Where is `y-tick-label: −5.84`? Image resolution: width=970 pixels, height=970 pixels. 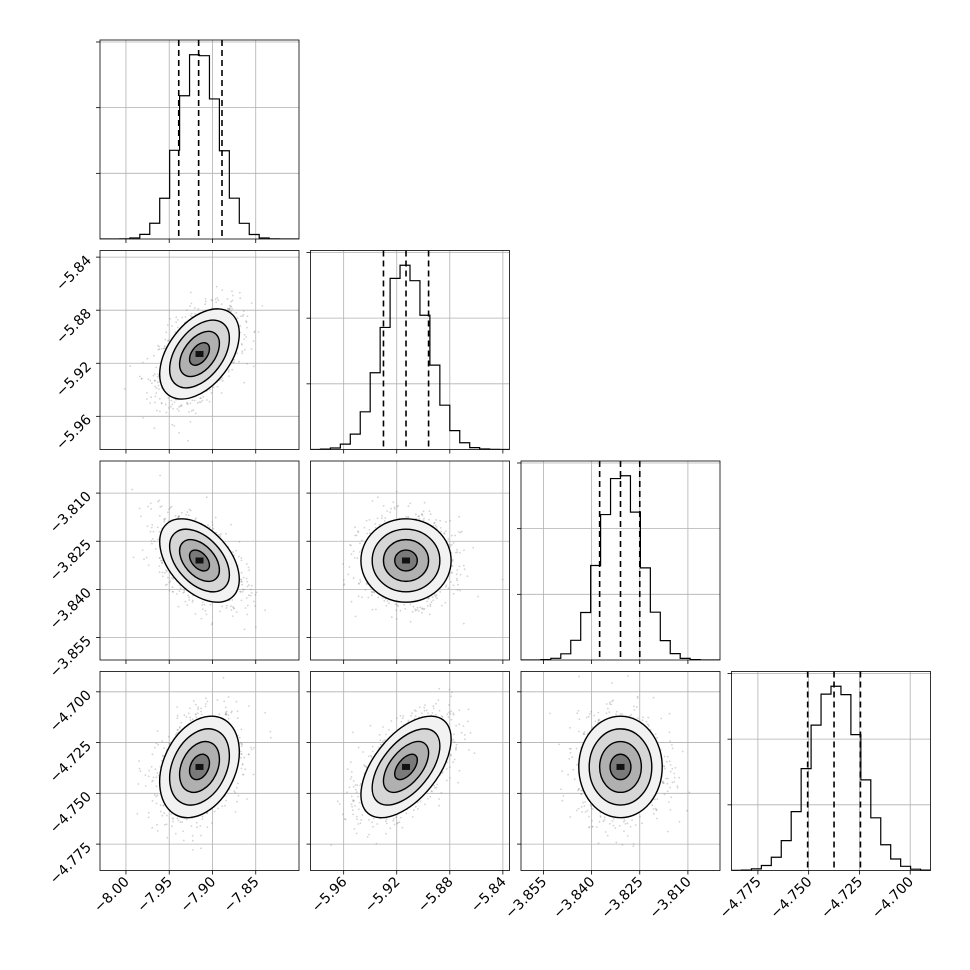
y-tick-label: −5.84 is located at coordinates (74, 274).